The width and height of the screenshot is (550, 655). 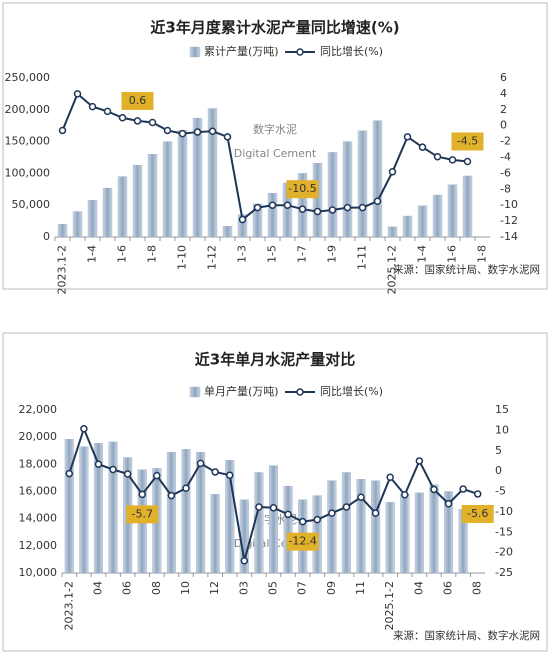 I want to click on y-tick-label: 200,000, so click(x=28, y=109).